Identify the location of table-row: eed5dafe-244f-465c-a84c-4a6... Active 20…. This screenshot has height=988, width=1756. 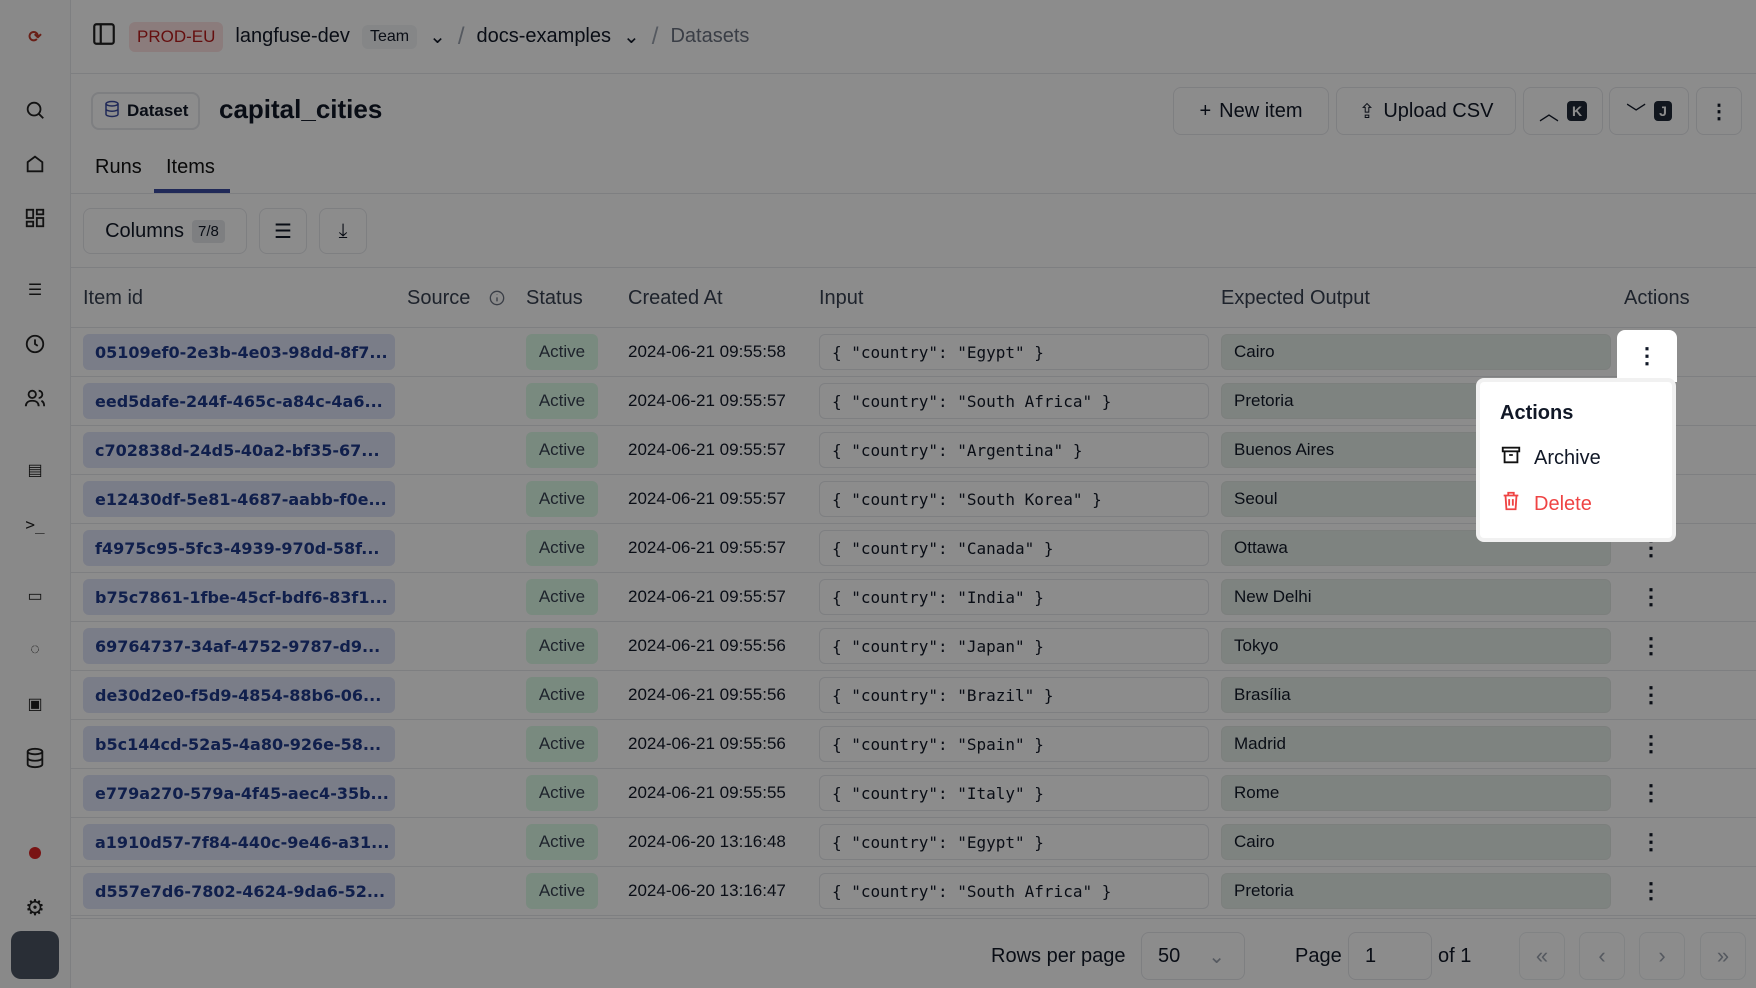
(913, 401).